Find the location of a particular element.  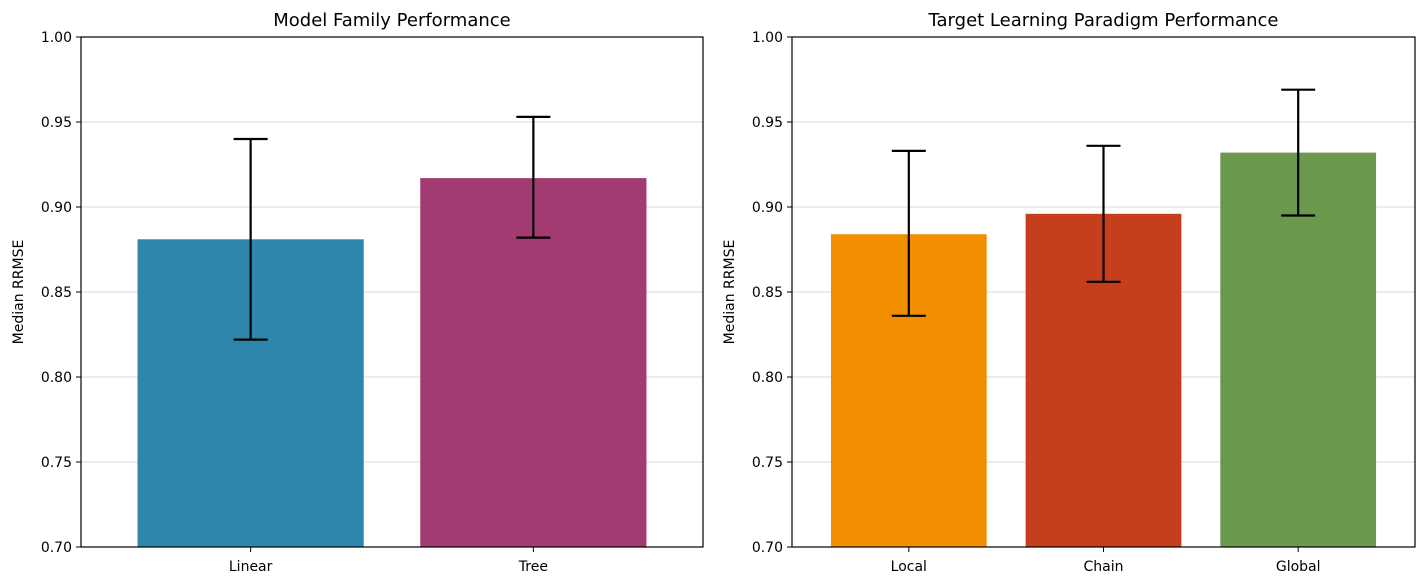

error-bar-tree is located at coordinates (533, 177).